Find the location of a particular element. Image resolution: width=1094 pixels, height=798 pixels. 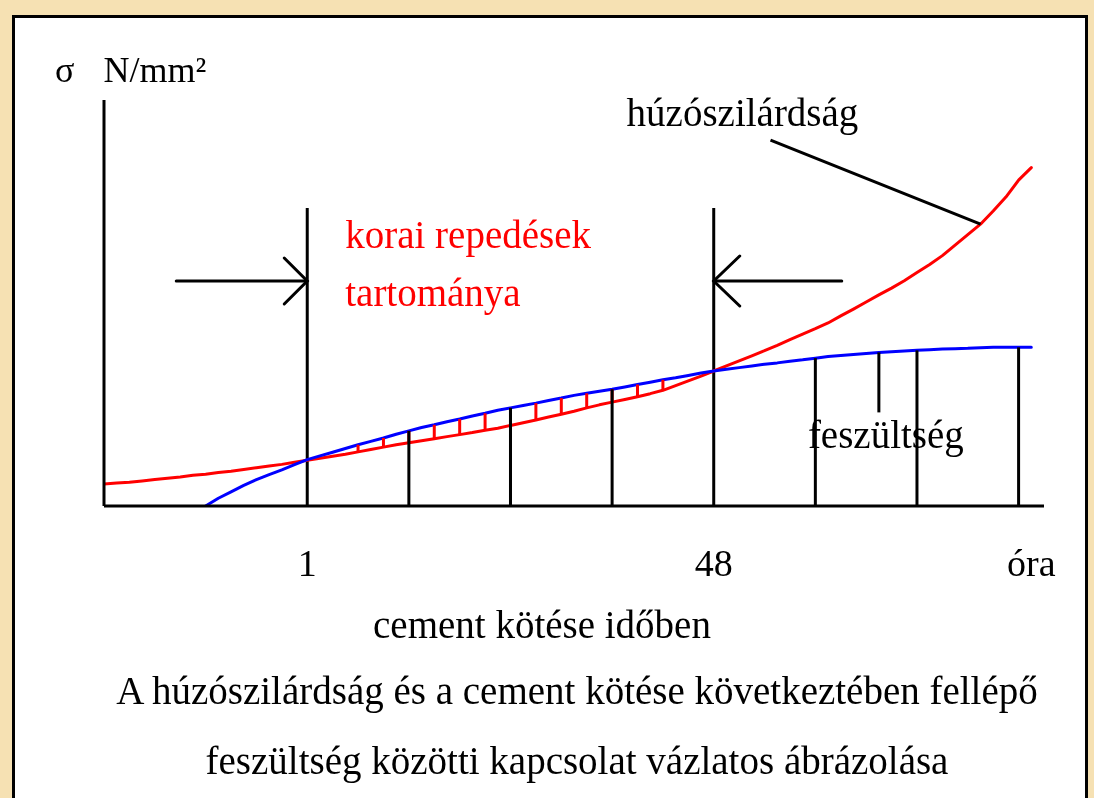

text: A húzószilárdság és a cement kötése következtében fellépő feszültség közötti kapcsolat vázlatos ábrázolása is located at coordinates (577, 726).